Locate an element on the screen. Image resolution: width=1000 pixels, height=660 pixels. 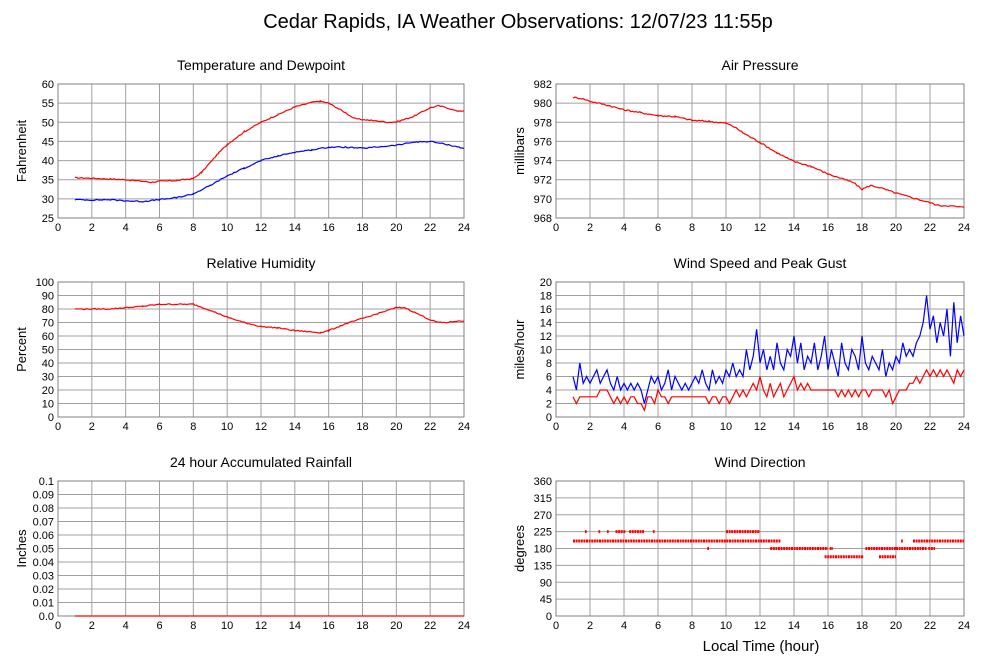
y-tick-label: 0.08 is located at coordinates (43, 509).